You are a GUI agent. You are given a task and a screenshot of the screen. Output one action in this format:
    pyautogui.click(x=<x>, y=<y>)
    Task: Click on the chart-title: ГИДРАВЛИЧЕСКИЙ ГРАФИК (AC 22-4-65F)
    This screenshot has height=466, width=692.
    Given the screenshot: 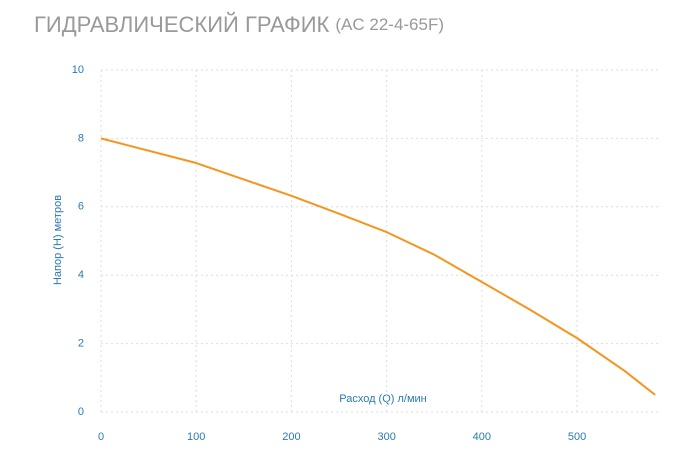 What is the action you would take?
    pyautogui.click(x=239, y=24)
    